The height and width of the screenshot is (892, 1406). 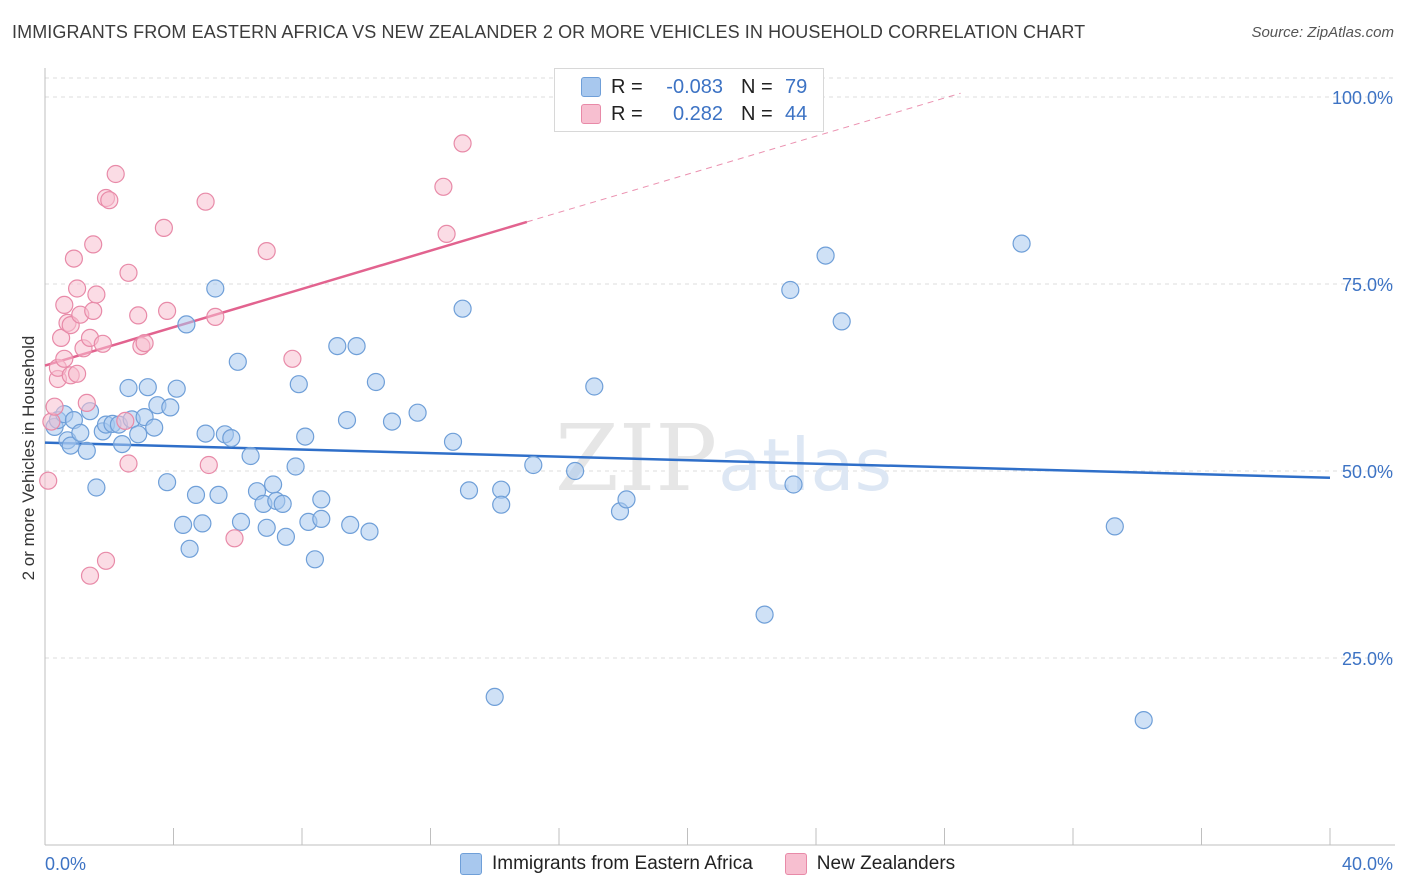 What do you see at coordinates (65, 864) in the screenshot?
I see `x-tick-label-min: 0.0%` at bounding box center [65, 864].